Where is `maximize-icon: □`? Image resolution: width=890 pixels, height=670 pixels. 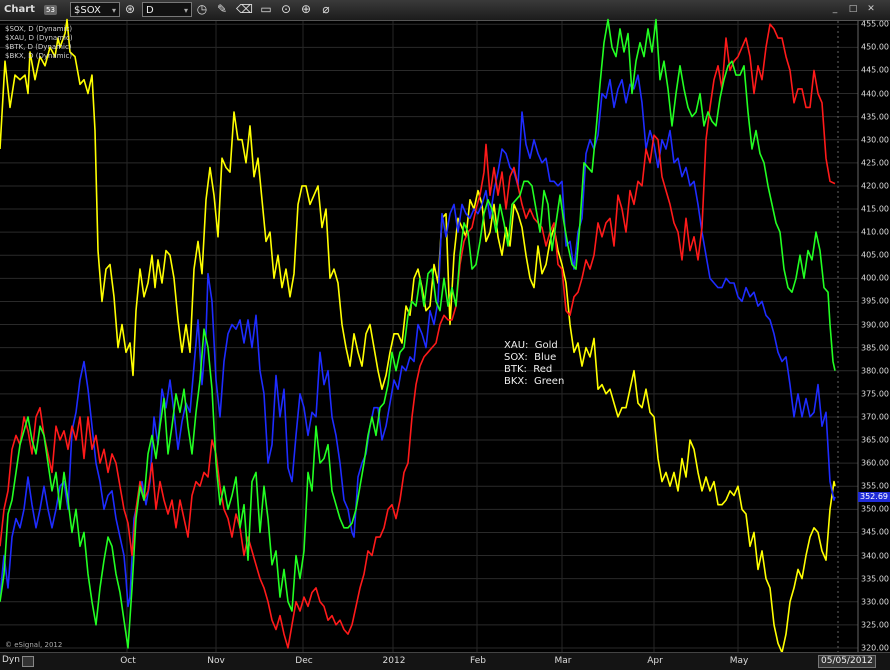 maximize-icon: □ is located at coordinates (853, 9).